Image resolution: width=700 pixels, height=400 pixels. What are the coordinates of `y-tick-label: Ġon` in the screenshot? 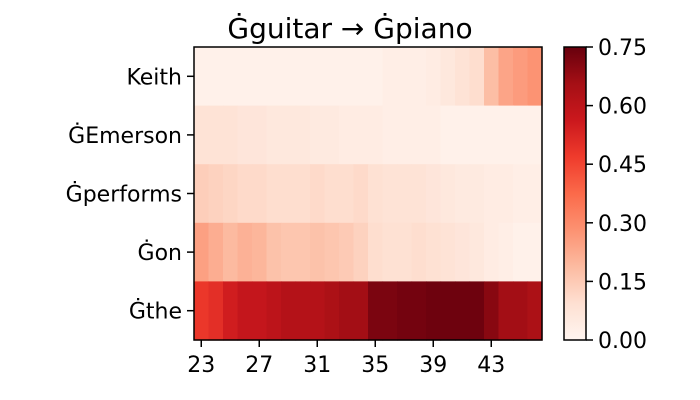 It's located at (160, 253).